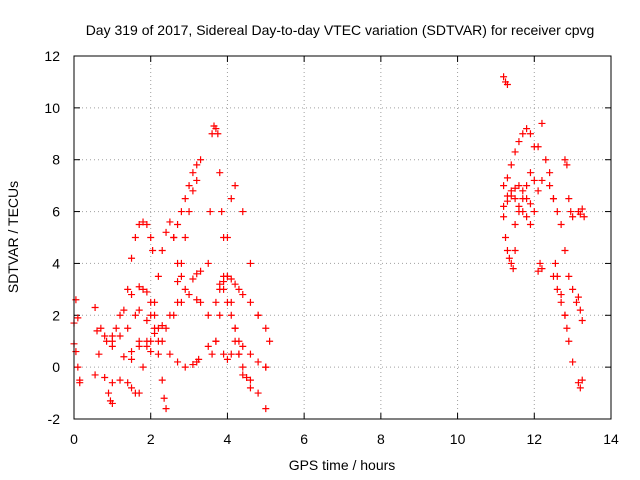 The height and width of the screenshot is (480, 640). I want to click on x-tick-label: 0, so click(74, 439).